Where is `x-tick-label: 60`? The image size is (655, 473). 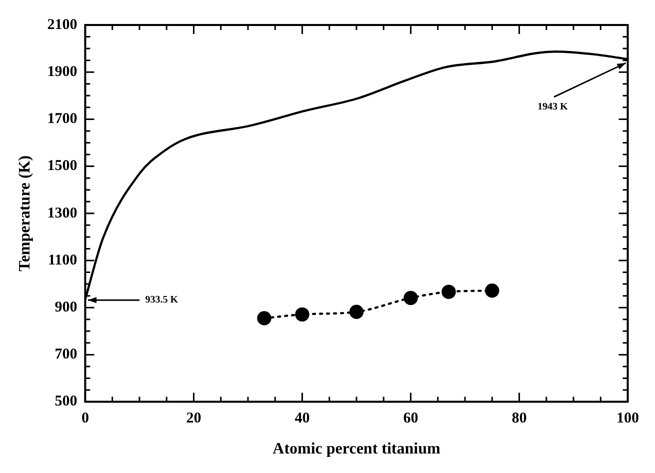
x-tick-label: 60 is located at coordinates (410, 418).